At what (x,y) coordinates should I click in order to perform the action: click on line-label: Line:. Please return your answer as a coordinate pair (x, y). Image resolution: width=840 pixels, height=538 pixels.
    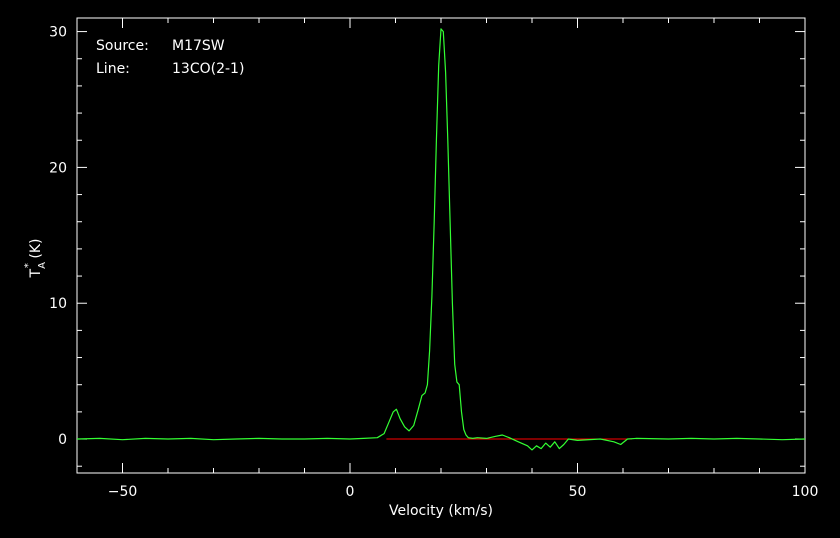
    Looking at the image, I should click on (113, 69).